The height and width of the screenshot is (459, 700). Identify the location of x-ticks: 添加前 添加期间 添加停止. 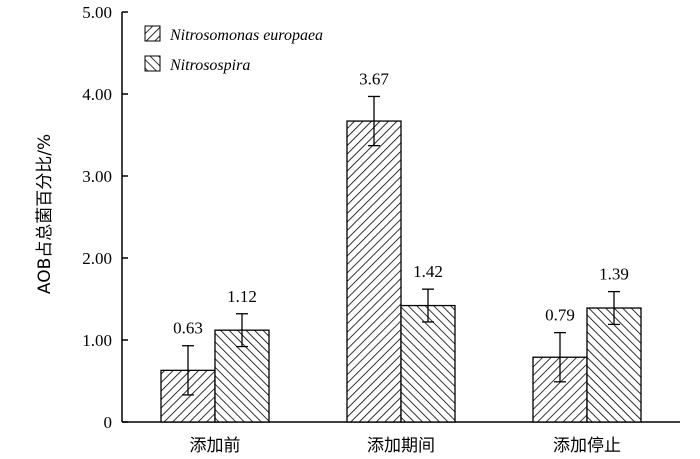
(405, 436).